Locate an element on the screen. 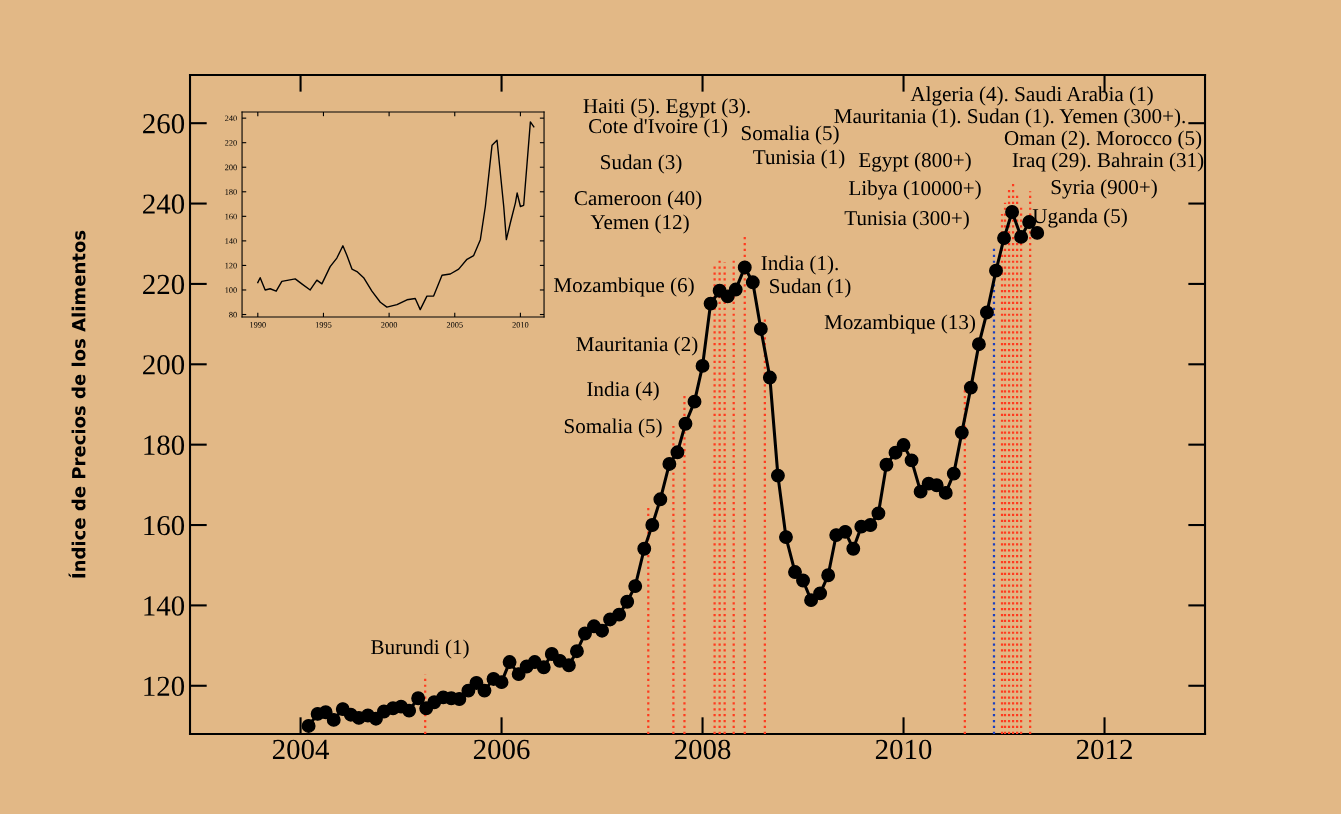 The height and width of the screenshot is (814, 1341). x-tick-label: 2008 is located at coordinates (702, 749).